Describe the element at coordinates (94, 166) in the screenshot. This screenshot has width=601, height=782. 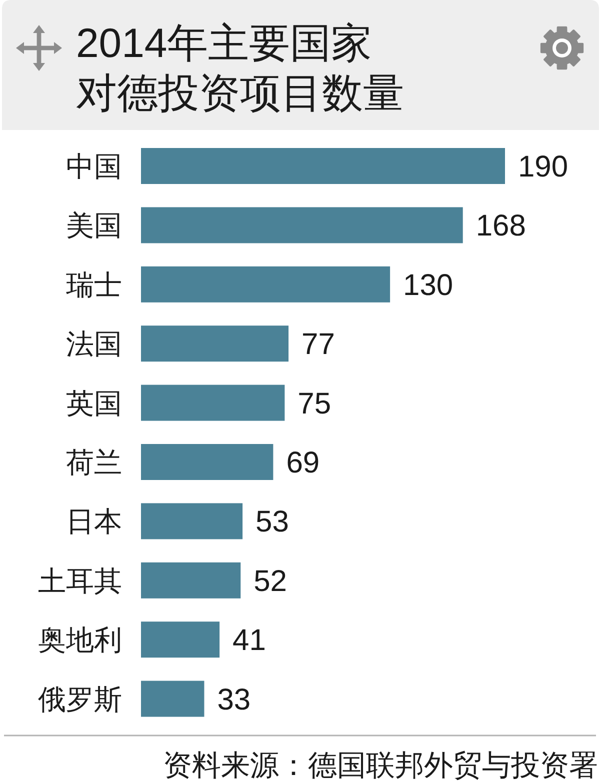
I see `y-tick-label: 中国` at that location.